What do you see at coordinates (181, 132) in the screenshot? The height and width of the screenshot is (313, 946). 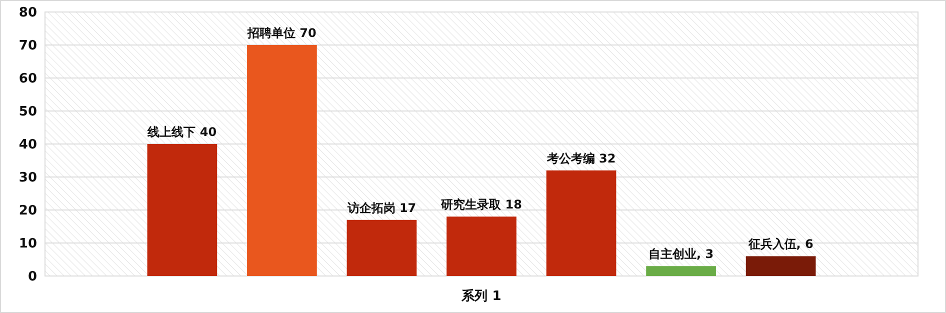 I see `data-label: 线上线下 40` at bounding box center [181, 132].